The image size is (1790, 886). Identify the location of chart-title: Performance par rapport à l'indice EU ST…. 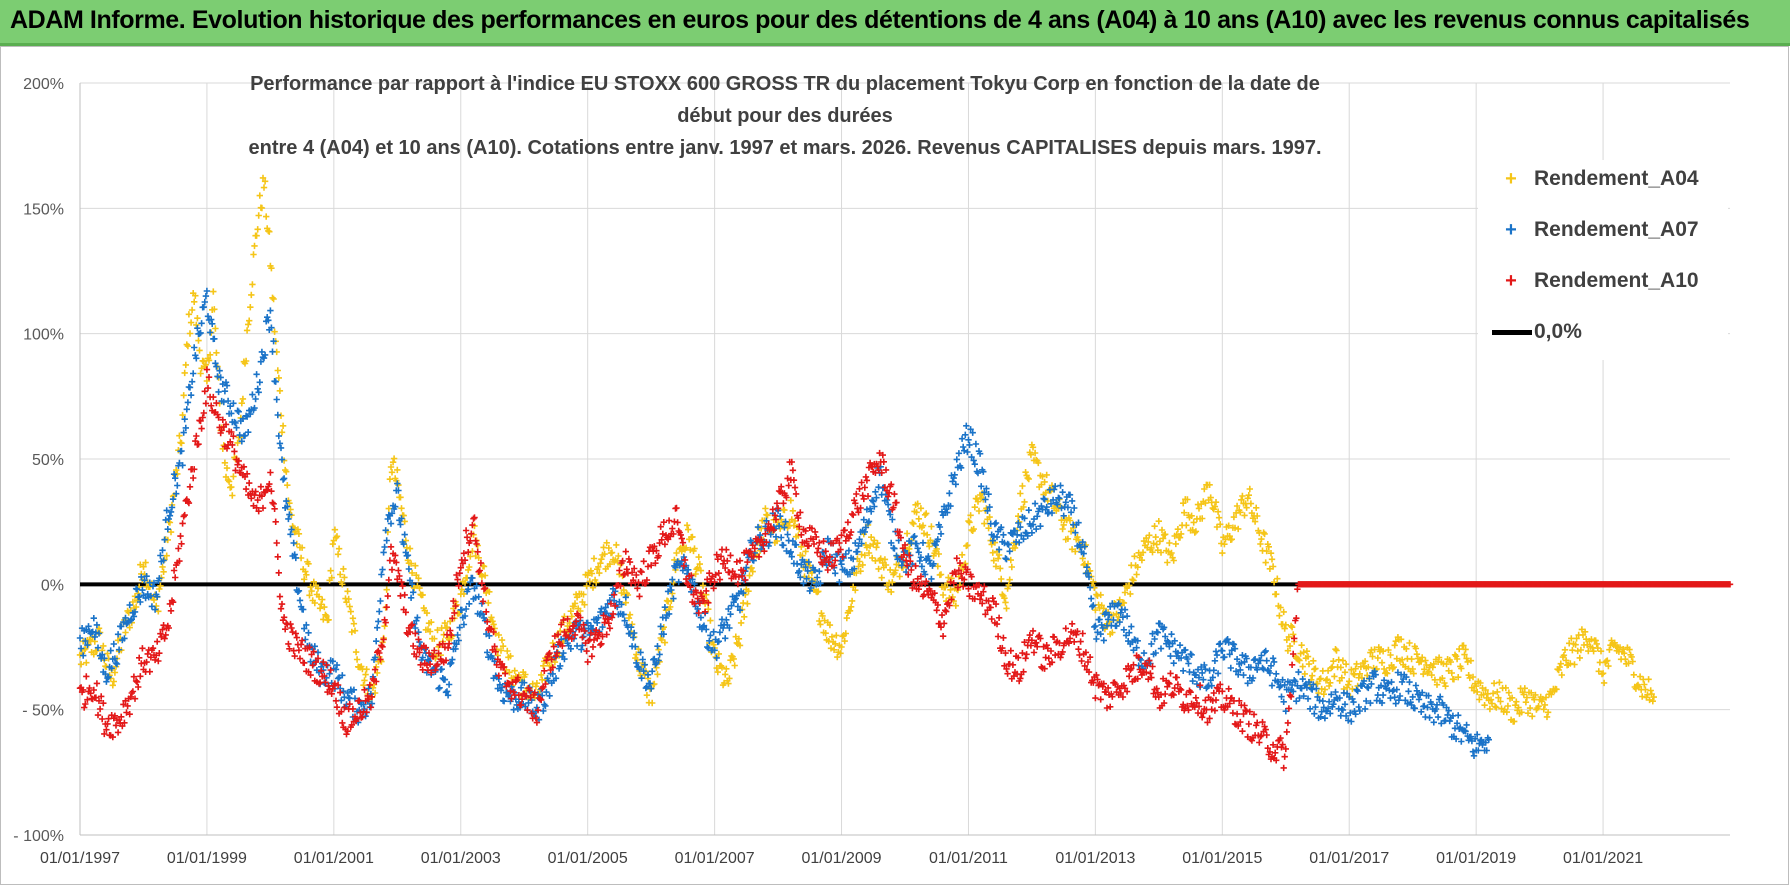
(785, 116).